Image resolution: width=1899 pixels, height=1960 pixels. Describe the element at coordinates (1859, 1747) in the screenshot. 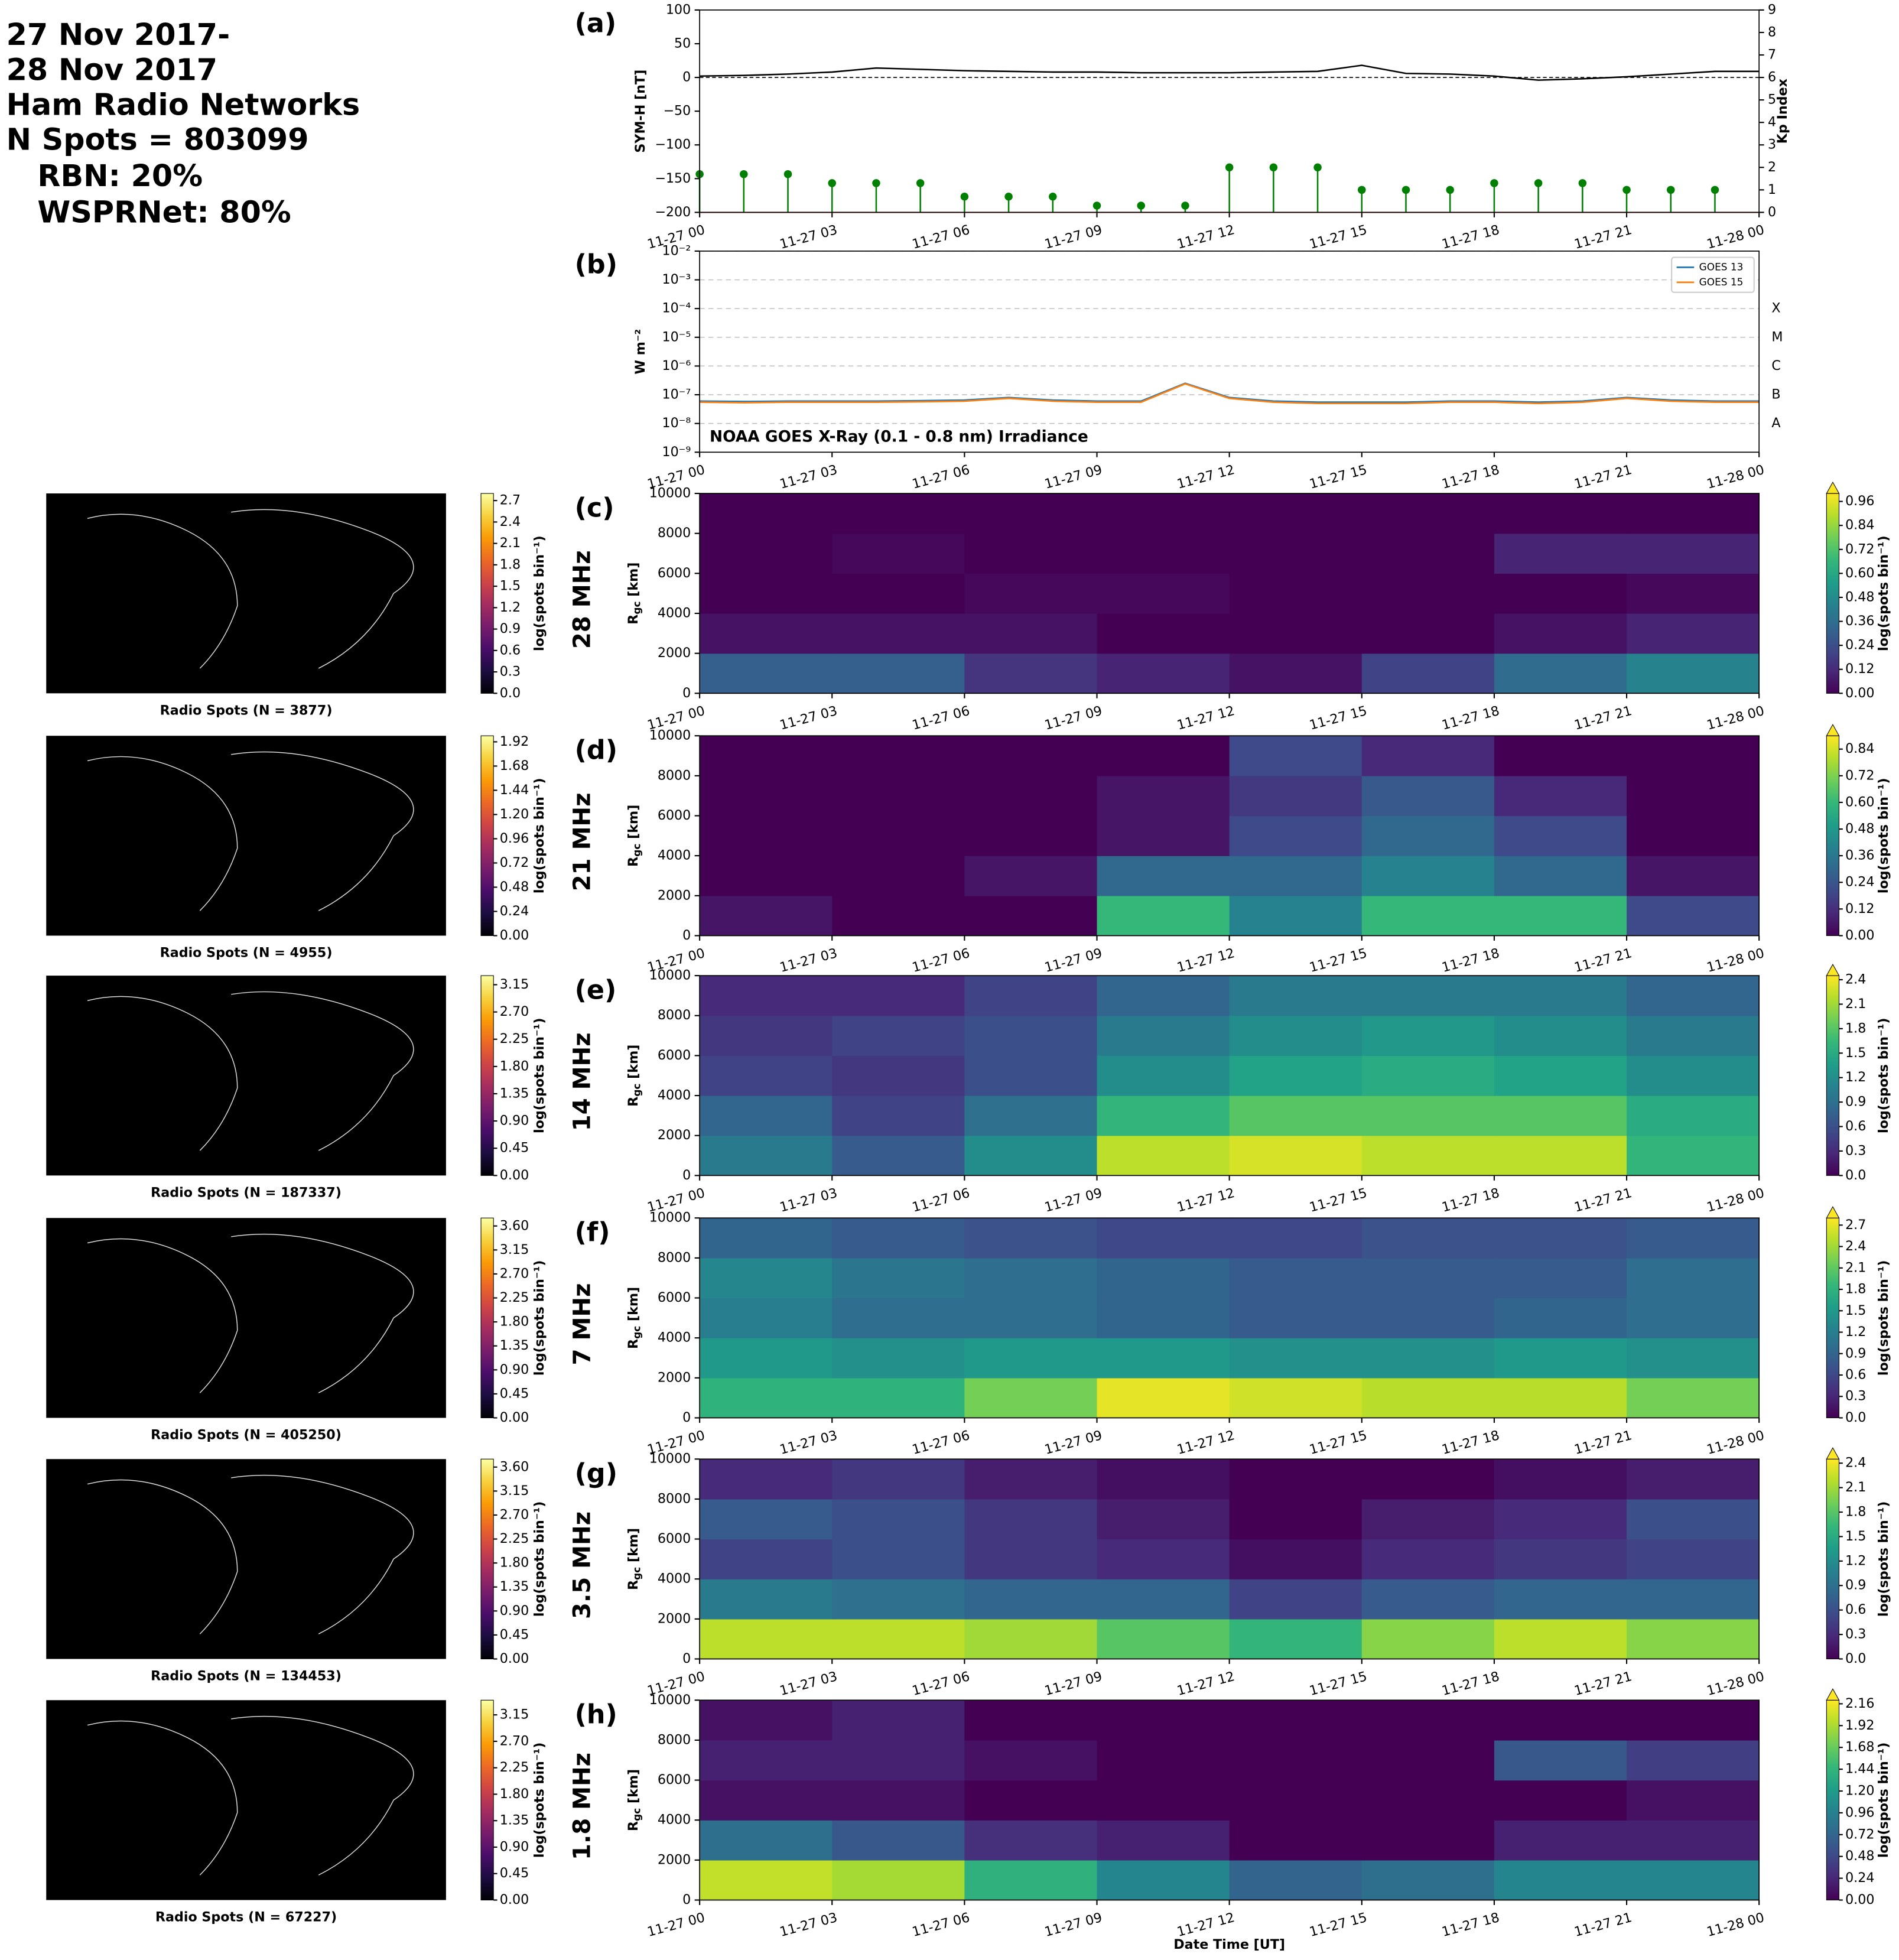

I see `colorbar-tick-label: 1.68` at that location.